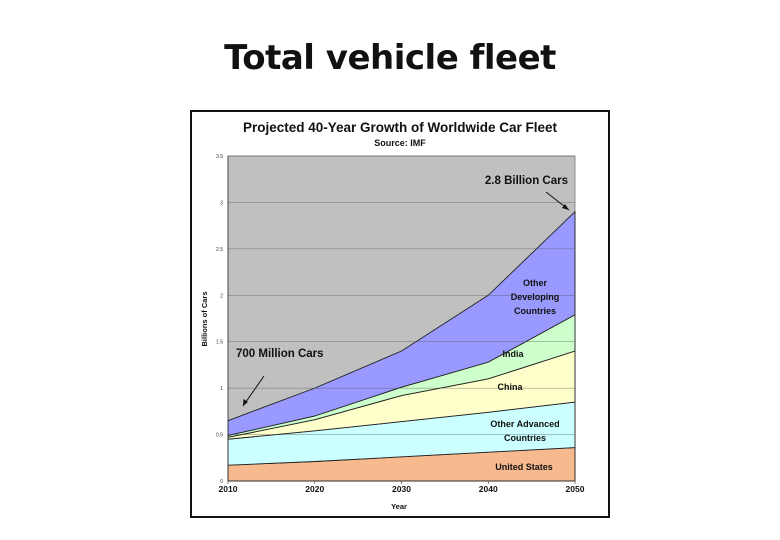 The image size is (780, 540). I want to click on y-axis-label: Billions of Cars, so click(204, 318).